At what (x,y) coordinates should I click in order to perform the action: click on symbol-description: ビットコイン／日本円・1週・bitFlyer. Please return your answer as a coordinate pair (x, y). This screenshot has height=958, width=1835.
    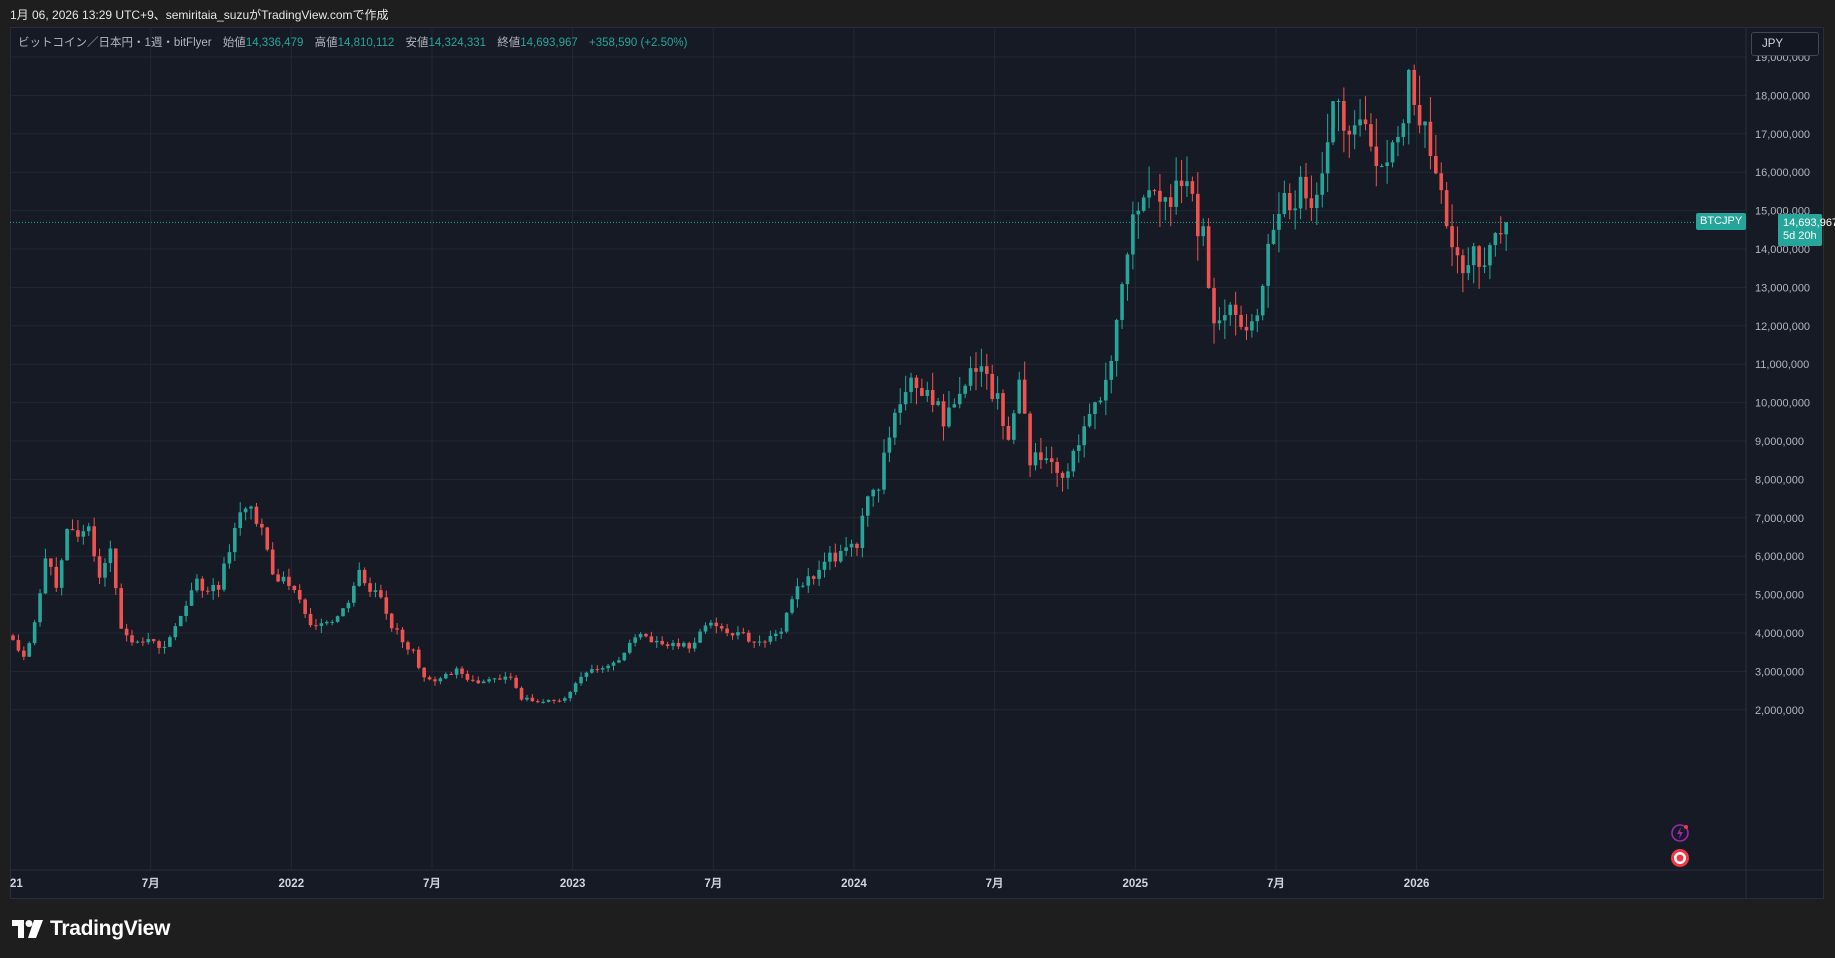
    Looking at the image, I should click on (115, 43).